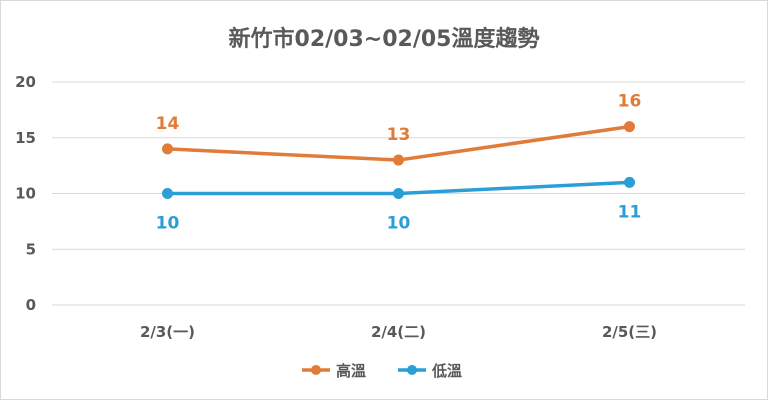 The image size is (768, 400). I want to click on y-axis-ticks: 0 5 10 15 20, so click(25, 193).